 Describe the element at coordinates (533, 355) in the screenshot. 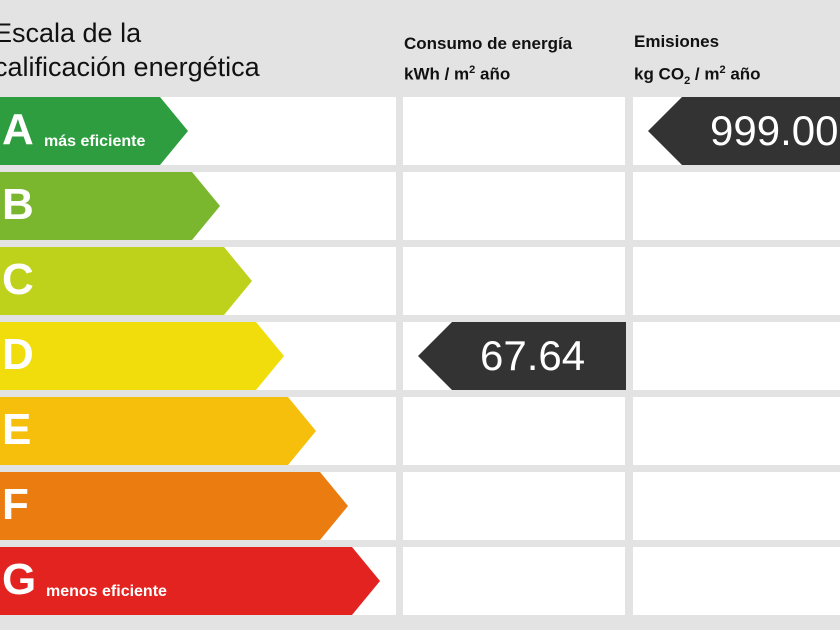

I see `consumption-marker-value: 67.64` at that location.